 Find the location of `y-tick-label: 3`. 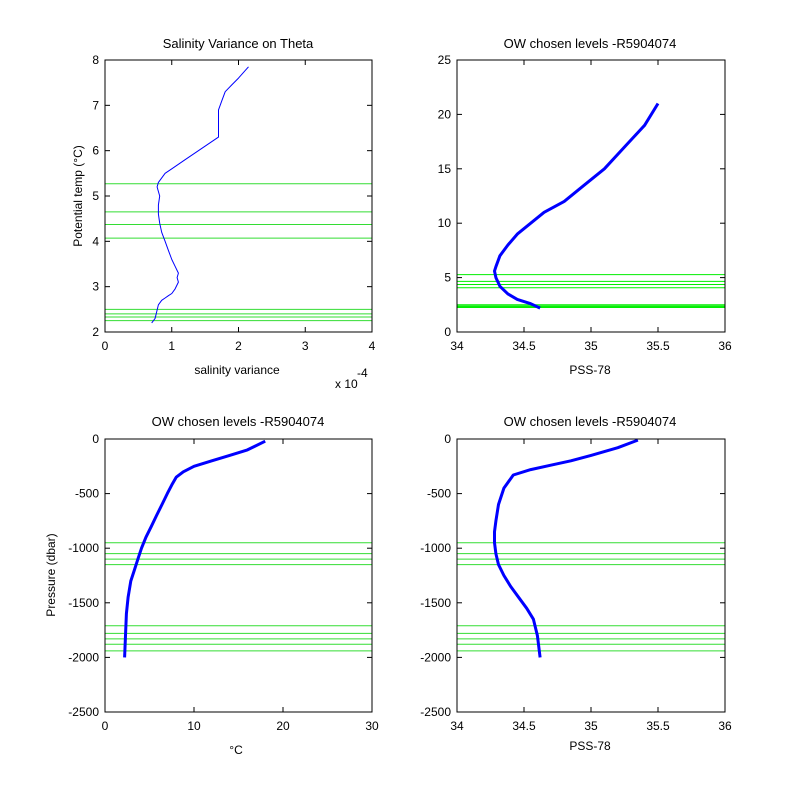

y-tick-label: 3 is located at coordinates (95, 287).